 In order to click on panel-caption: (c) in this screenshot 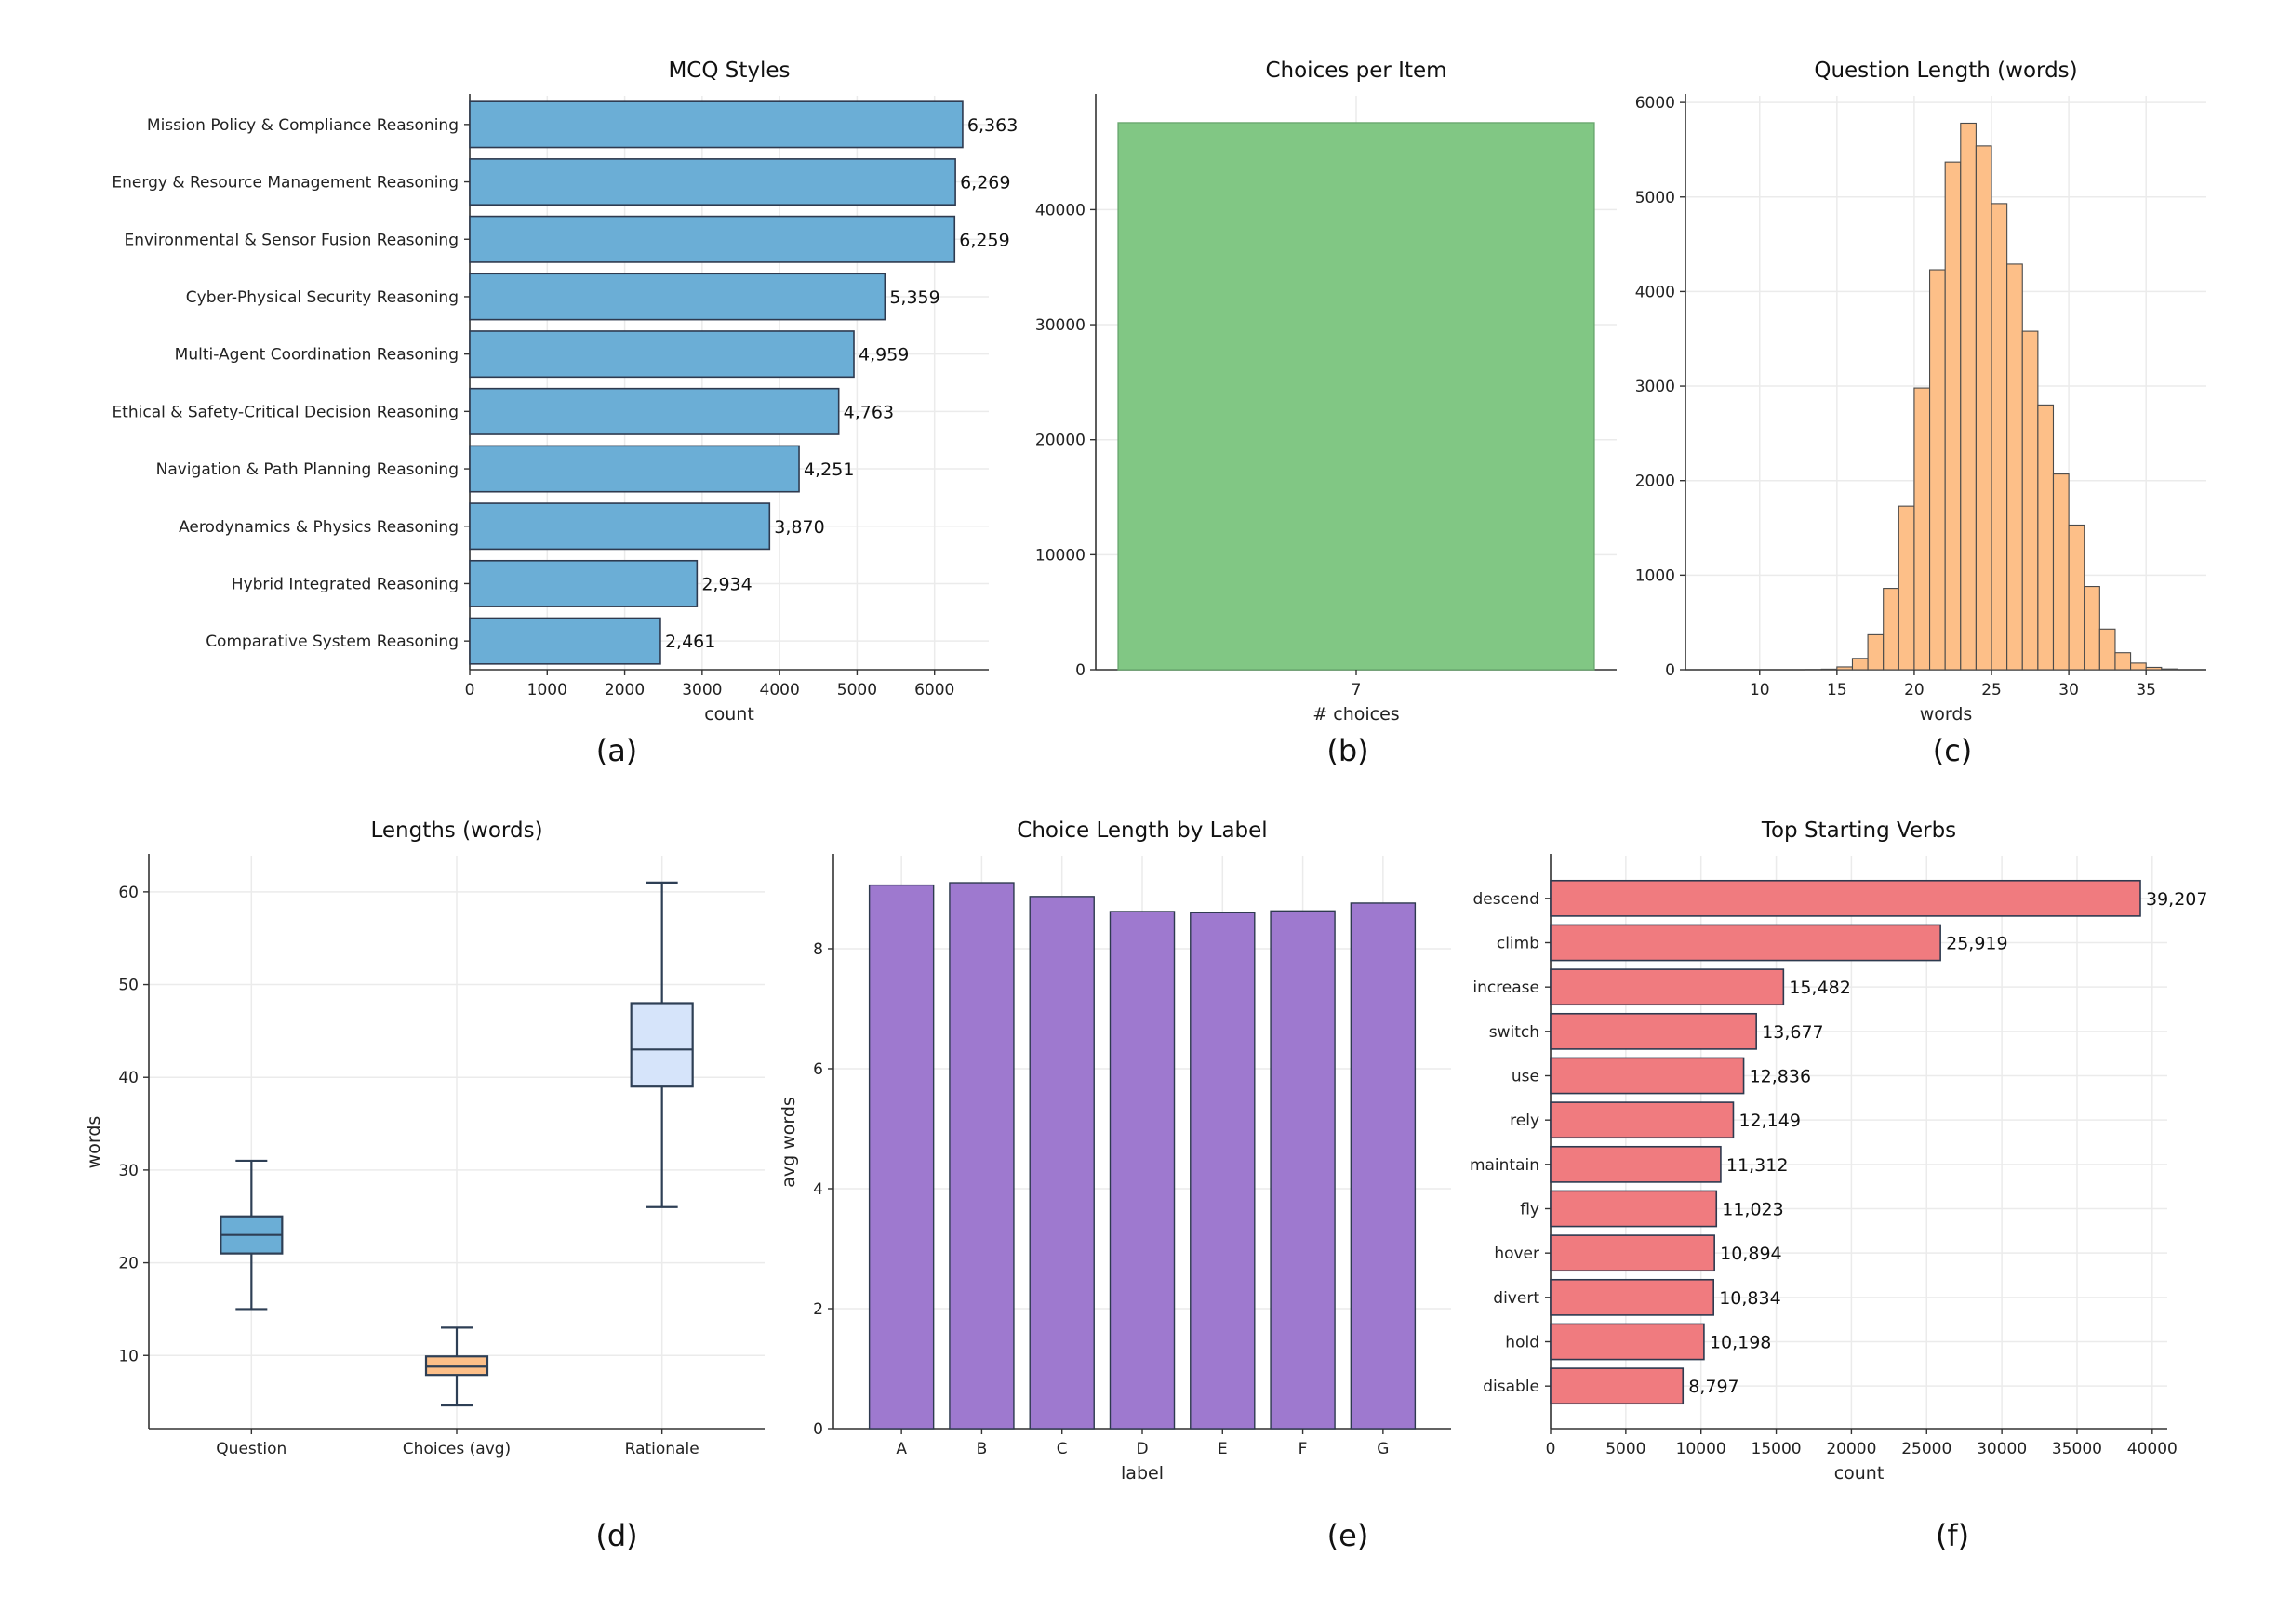, I will do `click(1953, 751)`.